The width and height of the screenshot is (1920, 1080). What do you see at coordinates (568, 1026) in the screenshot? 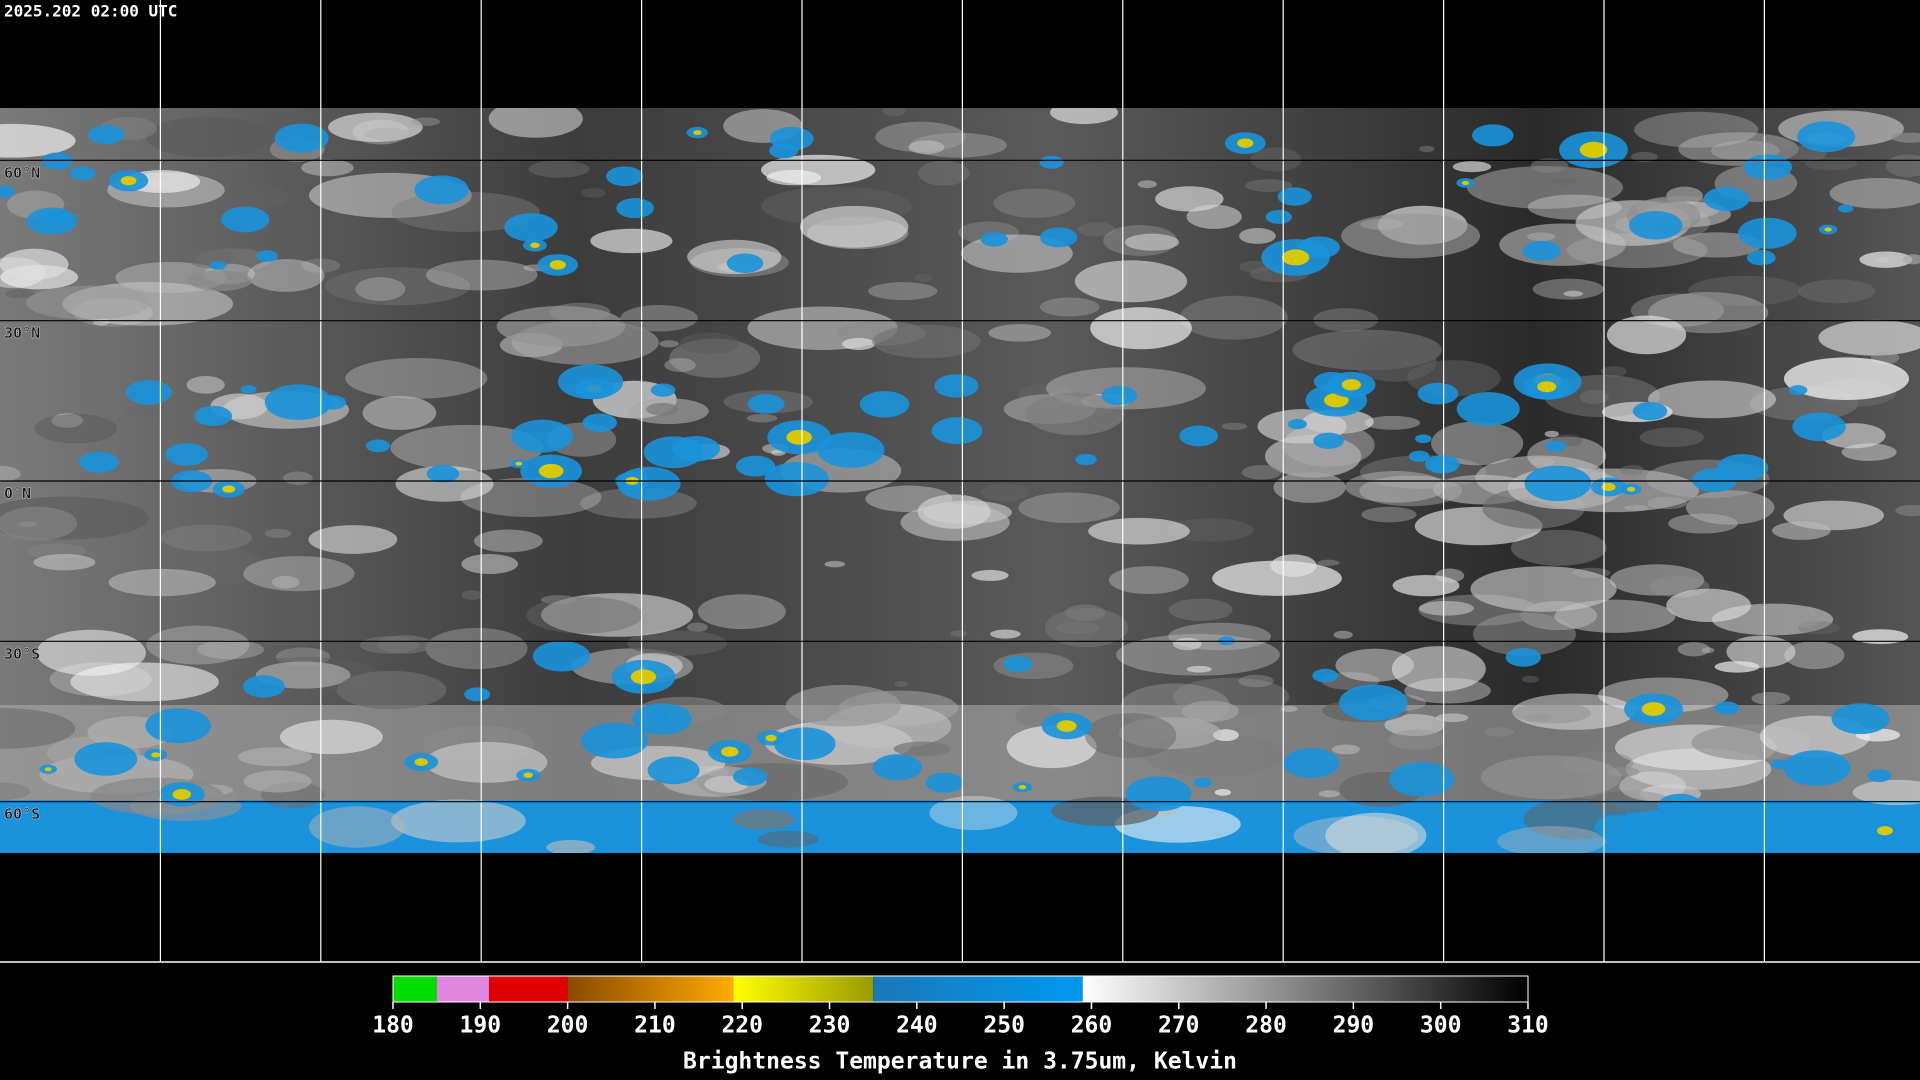
I see `colorbar-tick-label: 200` at bounding box center [568, 1026].